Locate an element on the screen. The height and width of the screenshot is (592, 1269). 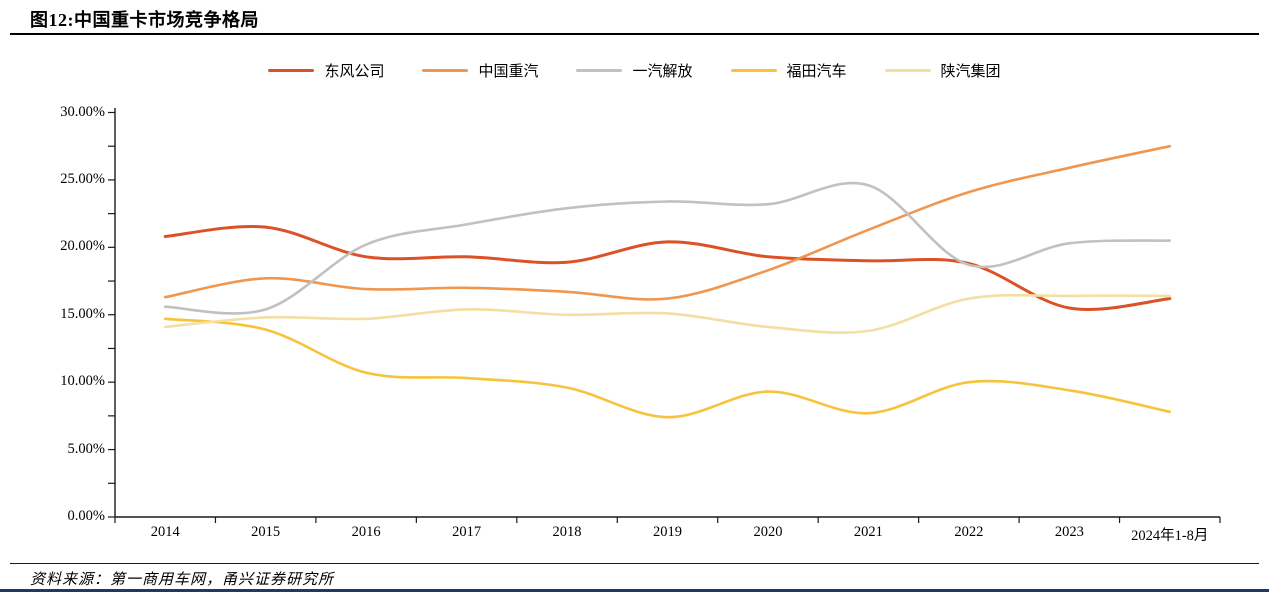
legend-label: 东风公司 is located at coordinates (354, 72).